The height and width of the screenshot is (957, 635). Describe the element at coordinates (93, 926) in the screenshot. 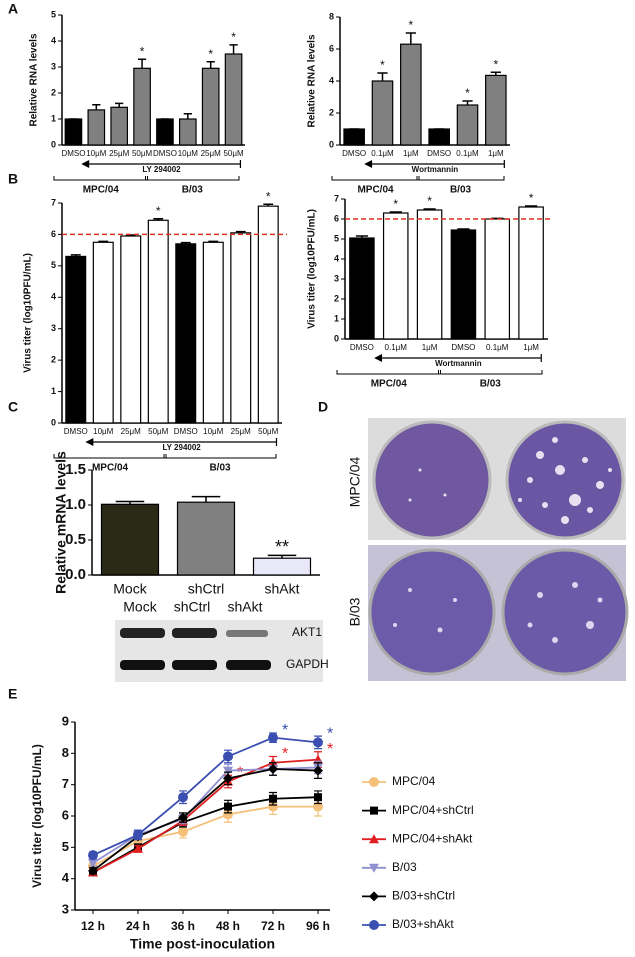

I see `x-tick-label: 12 h` at that location.